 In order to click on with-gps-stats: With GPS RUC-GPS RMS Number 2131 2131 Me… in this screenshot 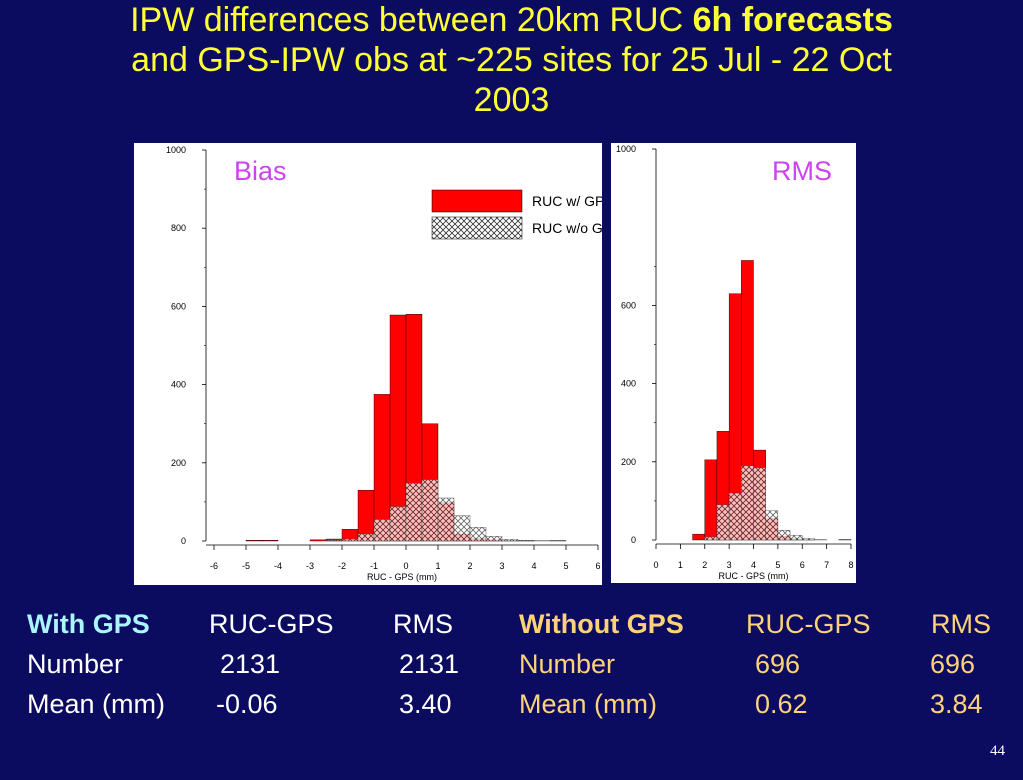, I will do `click(262, 664)`.